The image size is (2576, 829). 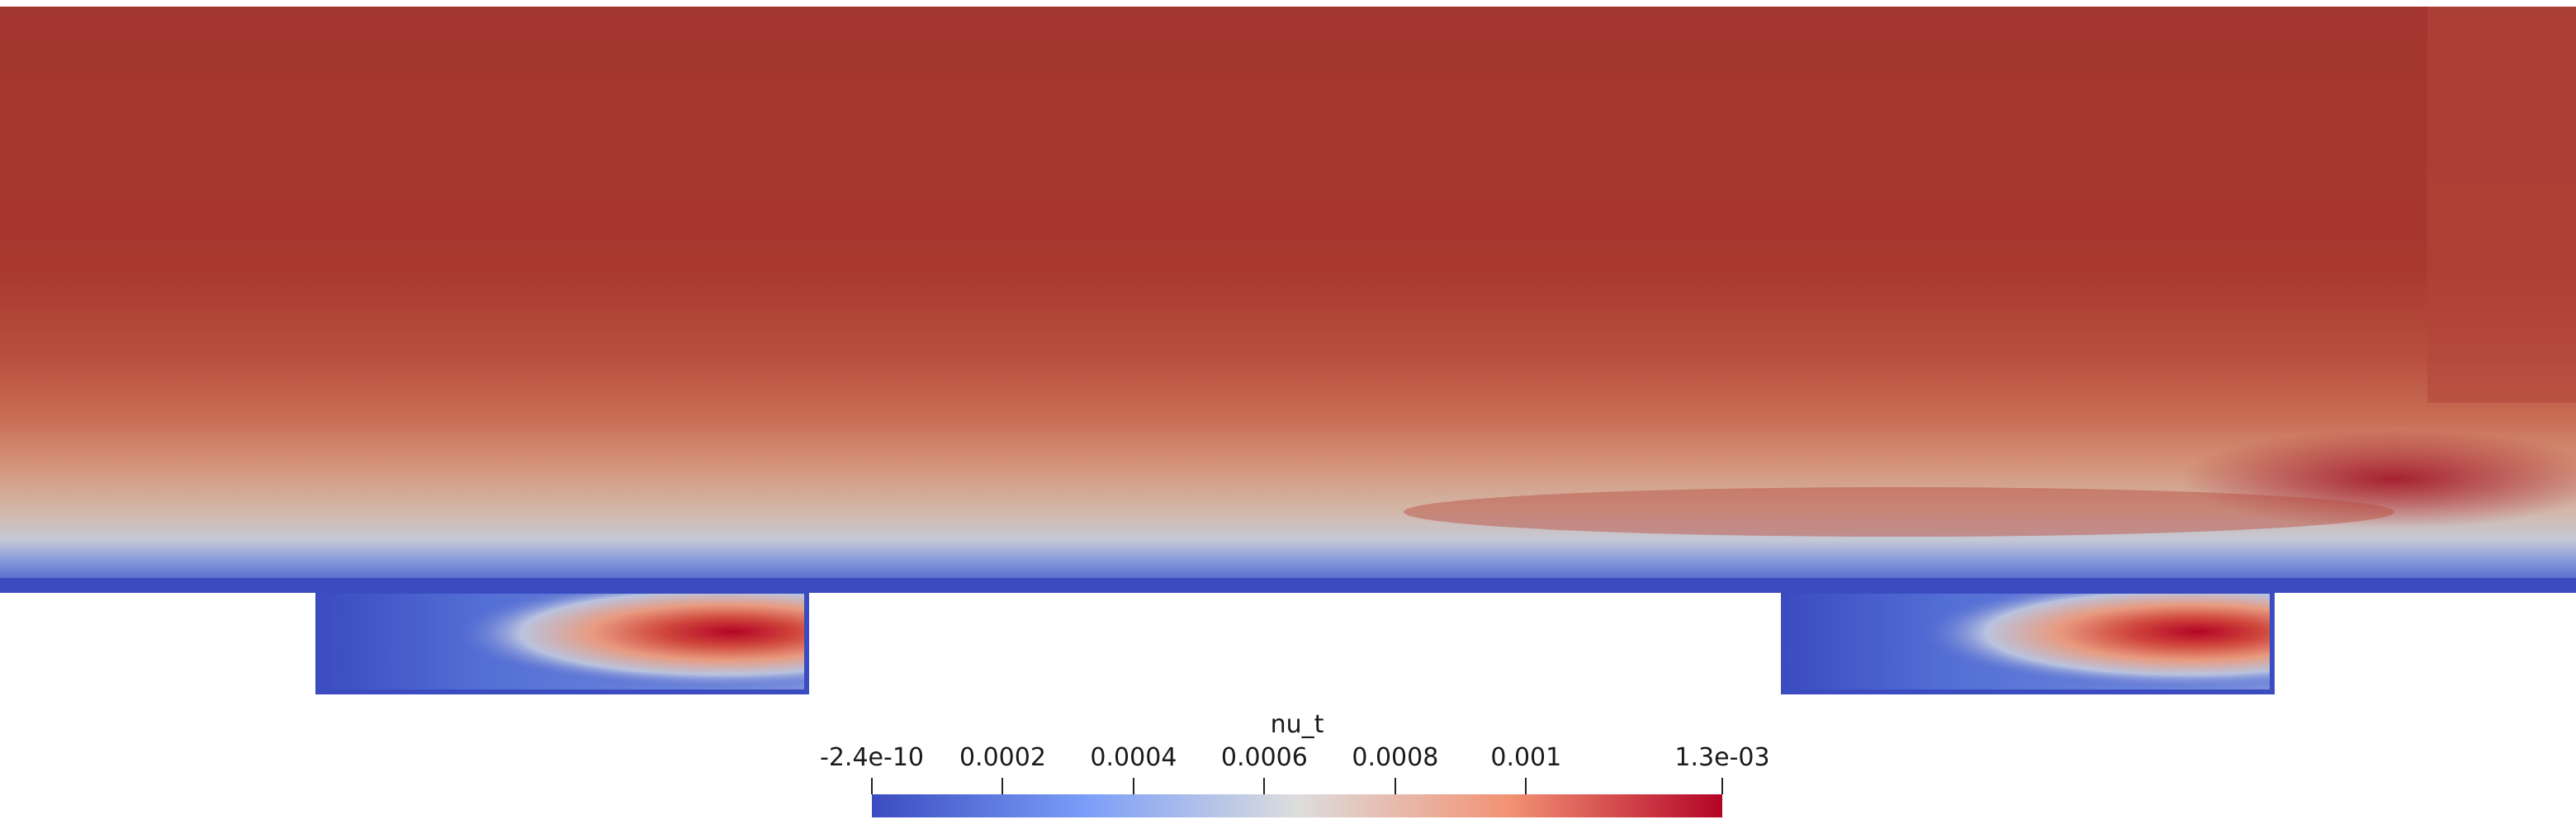 What do you see at coordinates (2028, 641) in the screenshot?
I see `cavity-right` at bounding box center [2028, 641].